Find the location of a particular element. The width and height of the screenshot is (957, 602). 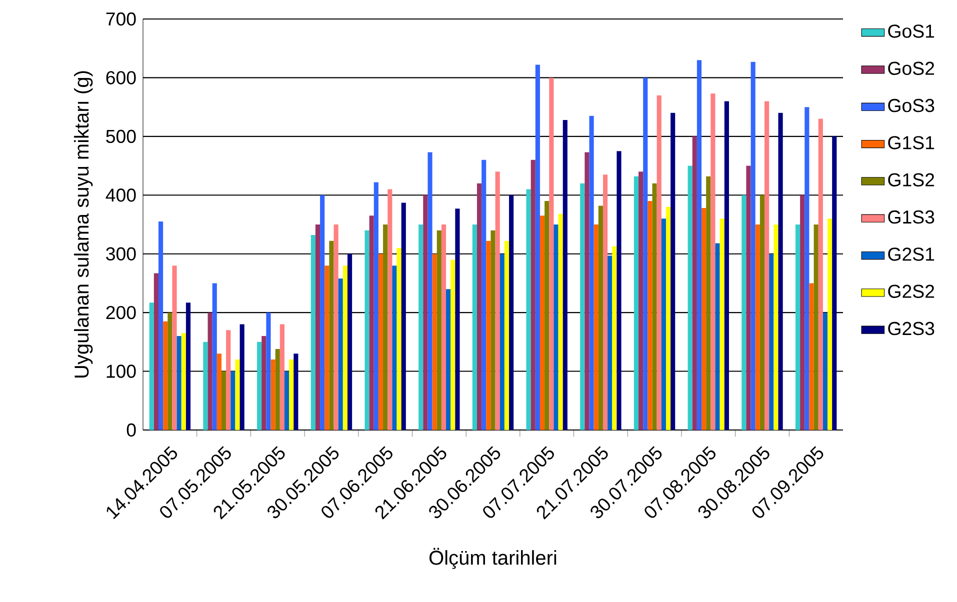

y-tick-label: 100 is located at coordinates (121, 371).